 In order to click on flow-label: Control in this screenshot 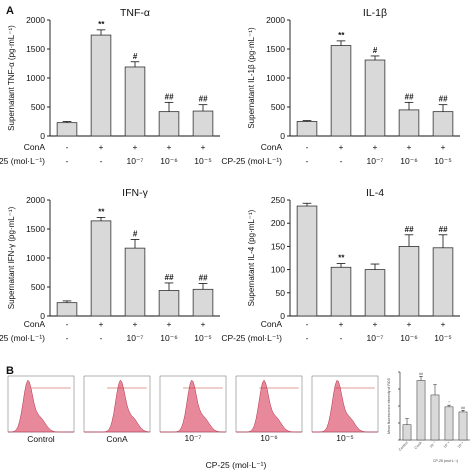, I will do `click(41, 439)`.